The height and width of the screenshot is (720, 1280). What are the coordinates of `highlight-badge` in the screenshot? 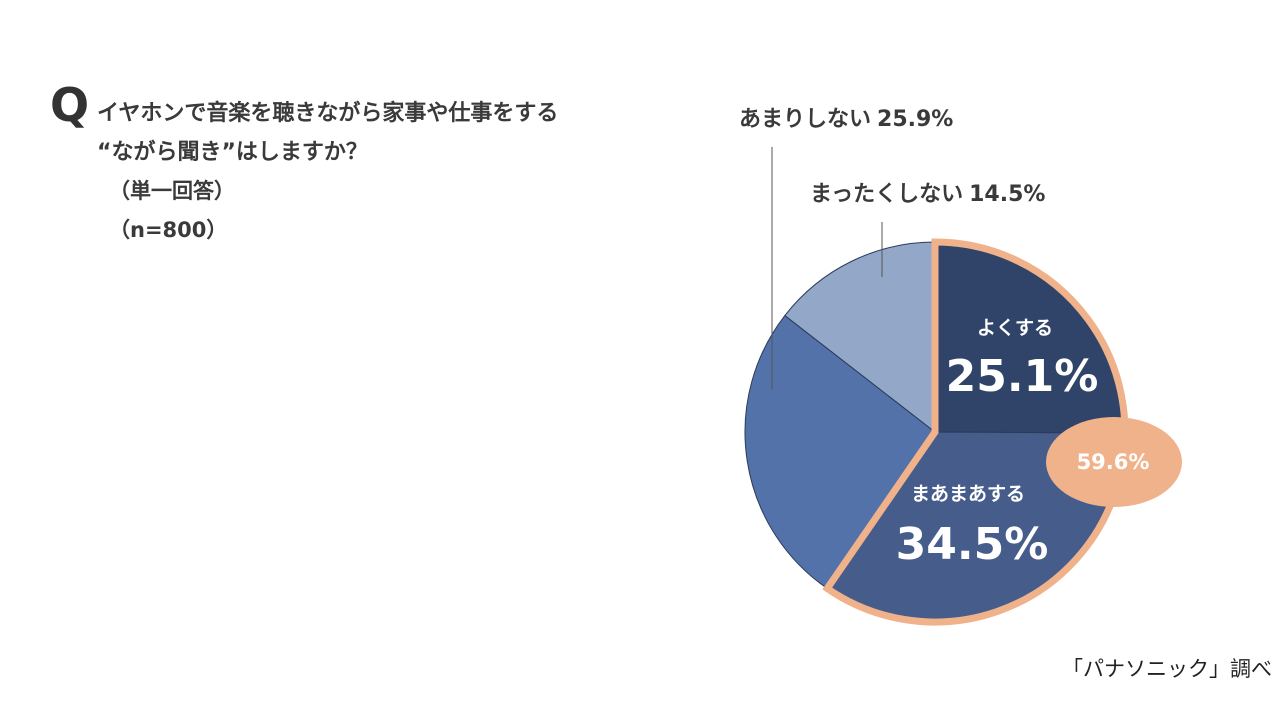 It's located at (1114, 462).